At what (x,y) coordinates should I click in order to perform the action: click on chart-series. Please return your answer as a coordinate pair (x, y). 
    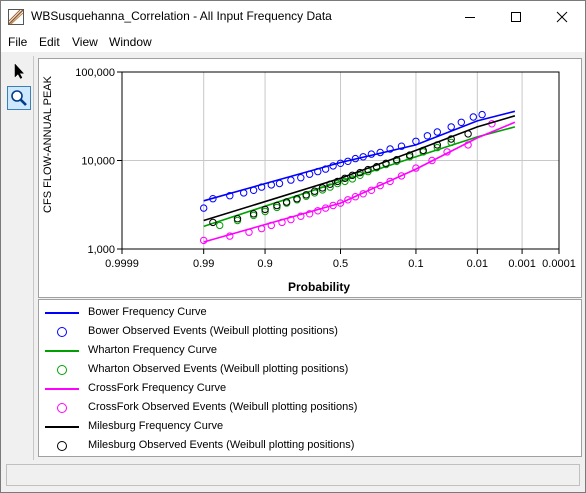
    Looking at the image, I should click on (358, 177).